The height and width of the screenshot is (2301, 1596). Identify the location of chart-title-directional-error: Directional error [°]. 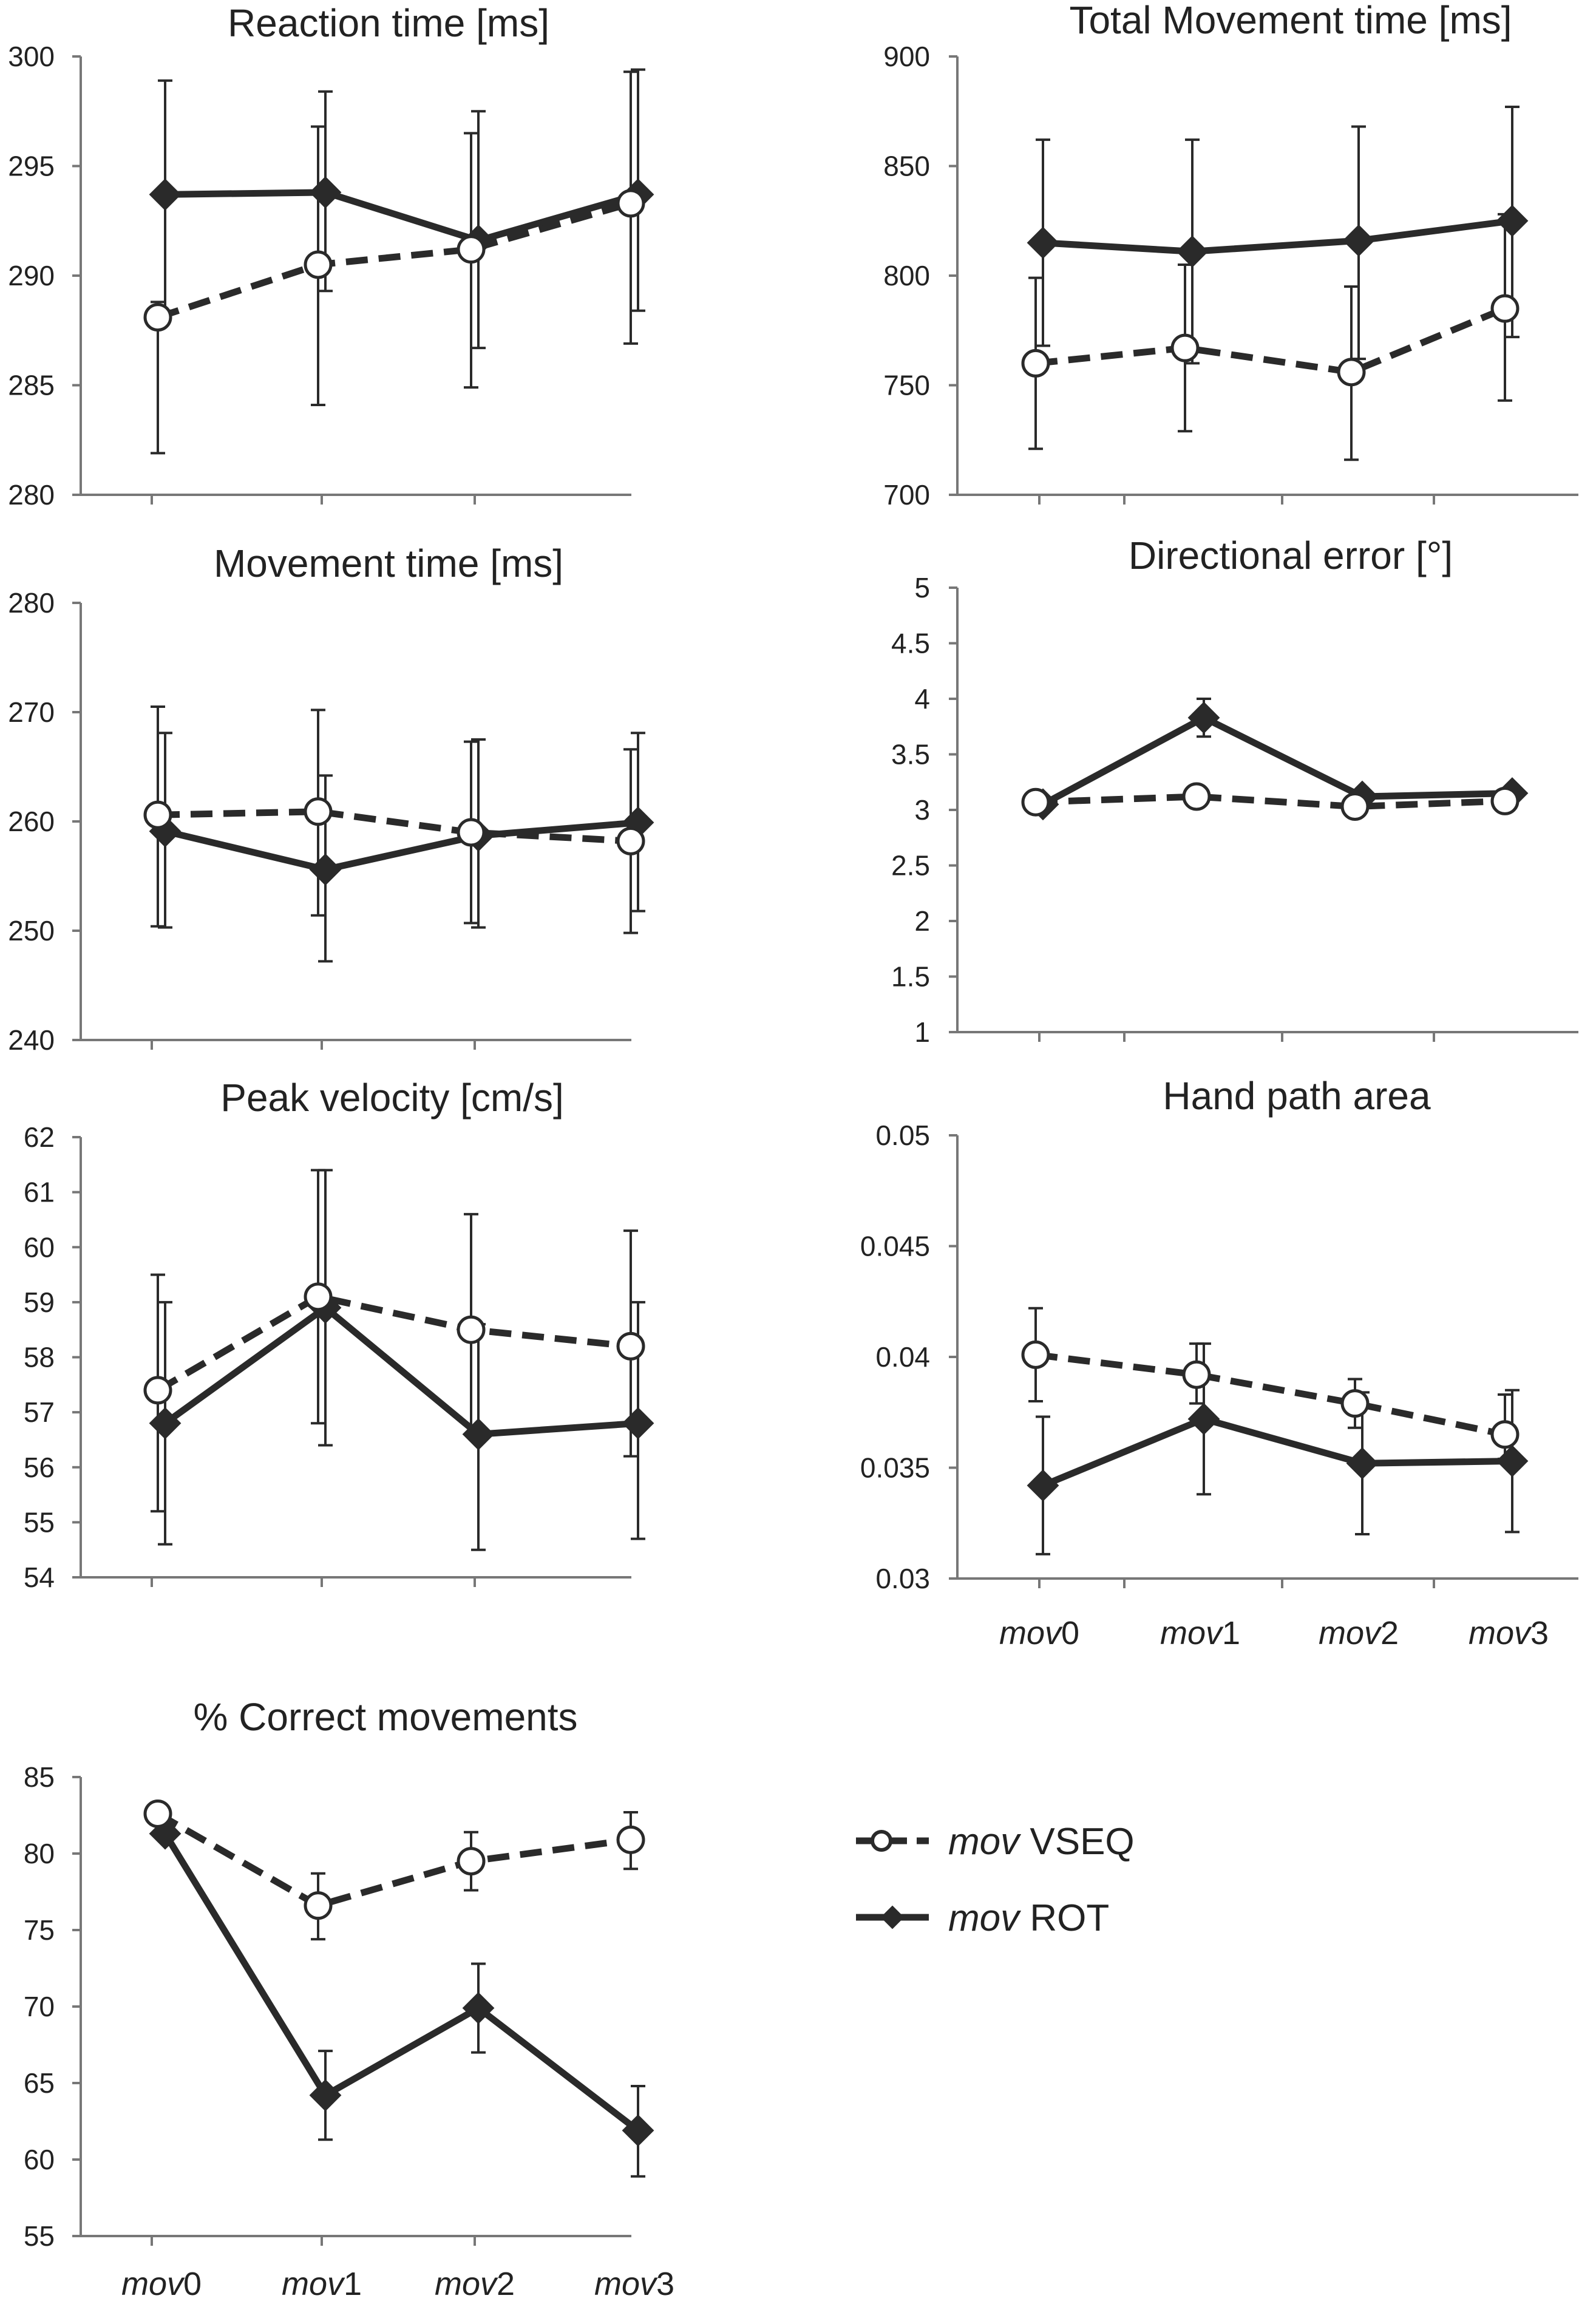
(1291, 555).